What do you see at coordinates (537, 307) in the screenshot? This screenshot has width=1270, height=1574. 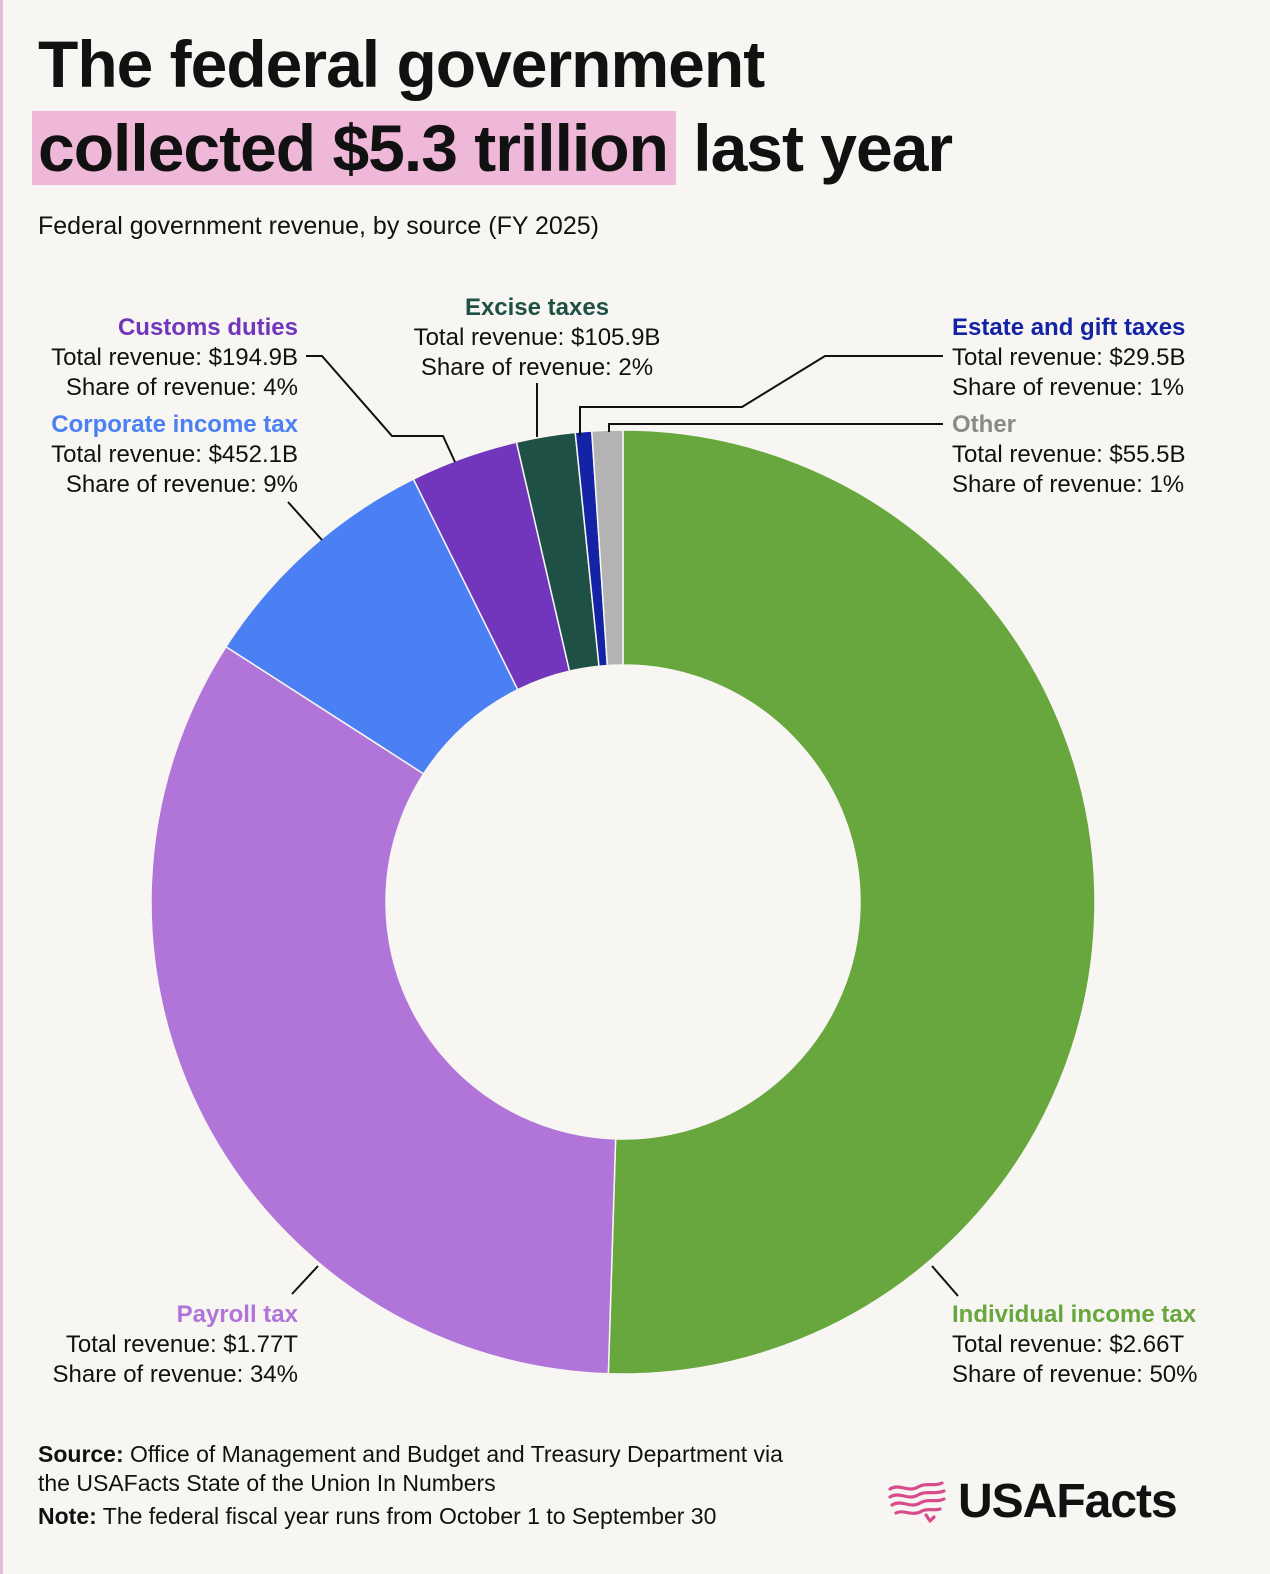 I see `label-name: Excise taxes` at bounding box center [537, 307].